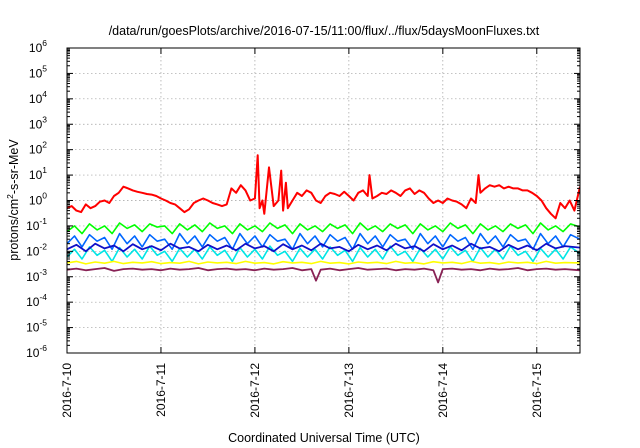 This screenshot has height=448, width=640. Describe the element at coordinates (14, 230) in the screenshot. I see `y-axis-label-base: protons/cm` at that location.